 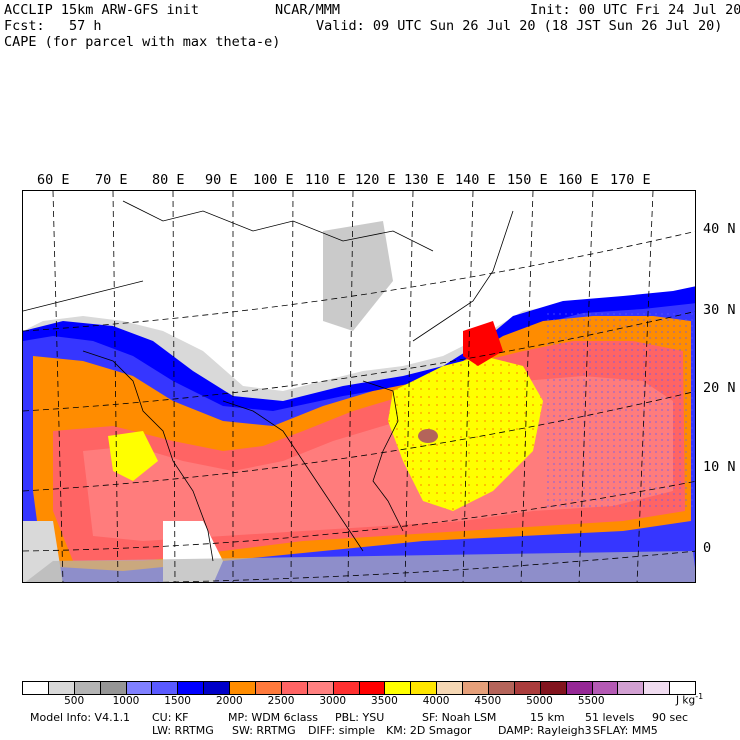 I want to click on color-bar, so click(x=359, y=688).